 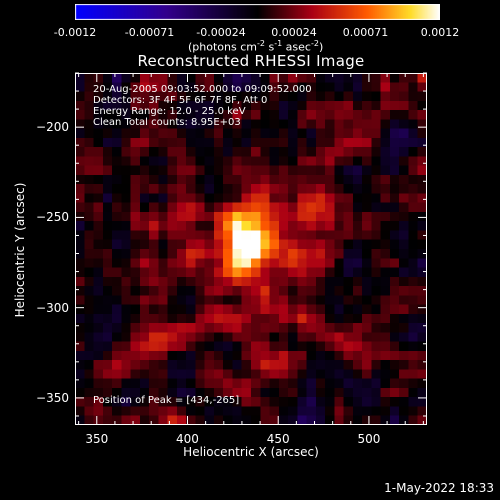 I want to click on y-tick-label: −300, so click(x=52, y=307).